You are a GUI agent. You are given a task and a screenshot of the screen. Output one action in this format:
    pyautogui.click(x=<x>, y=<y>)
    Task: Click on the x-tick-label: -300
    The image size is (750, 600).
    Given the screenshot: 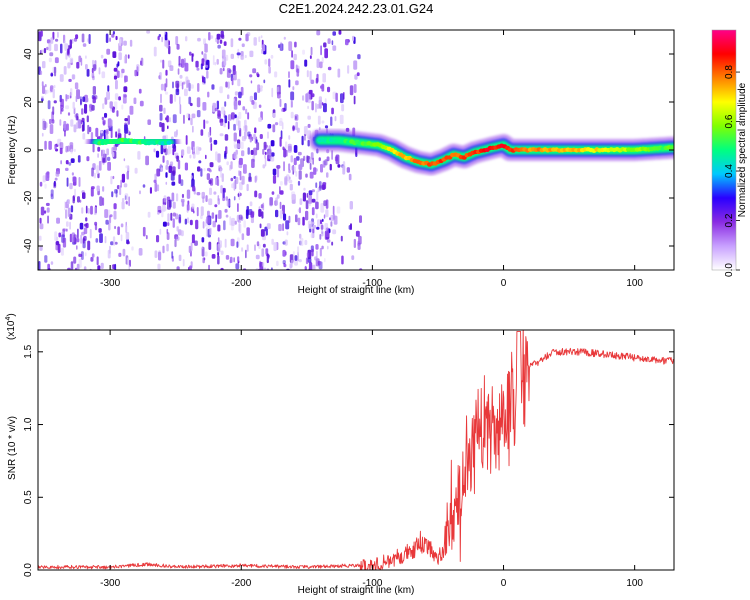 What is the action you would take?
    pyautogui.click(x=110, y=283)
    